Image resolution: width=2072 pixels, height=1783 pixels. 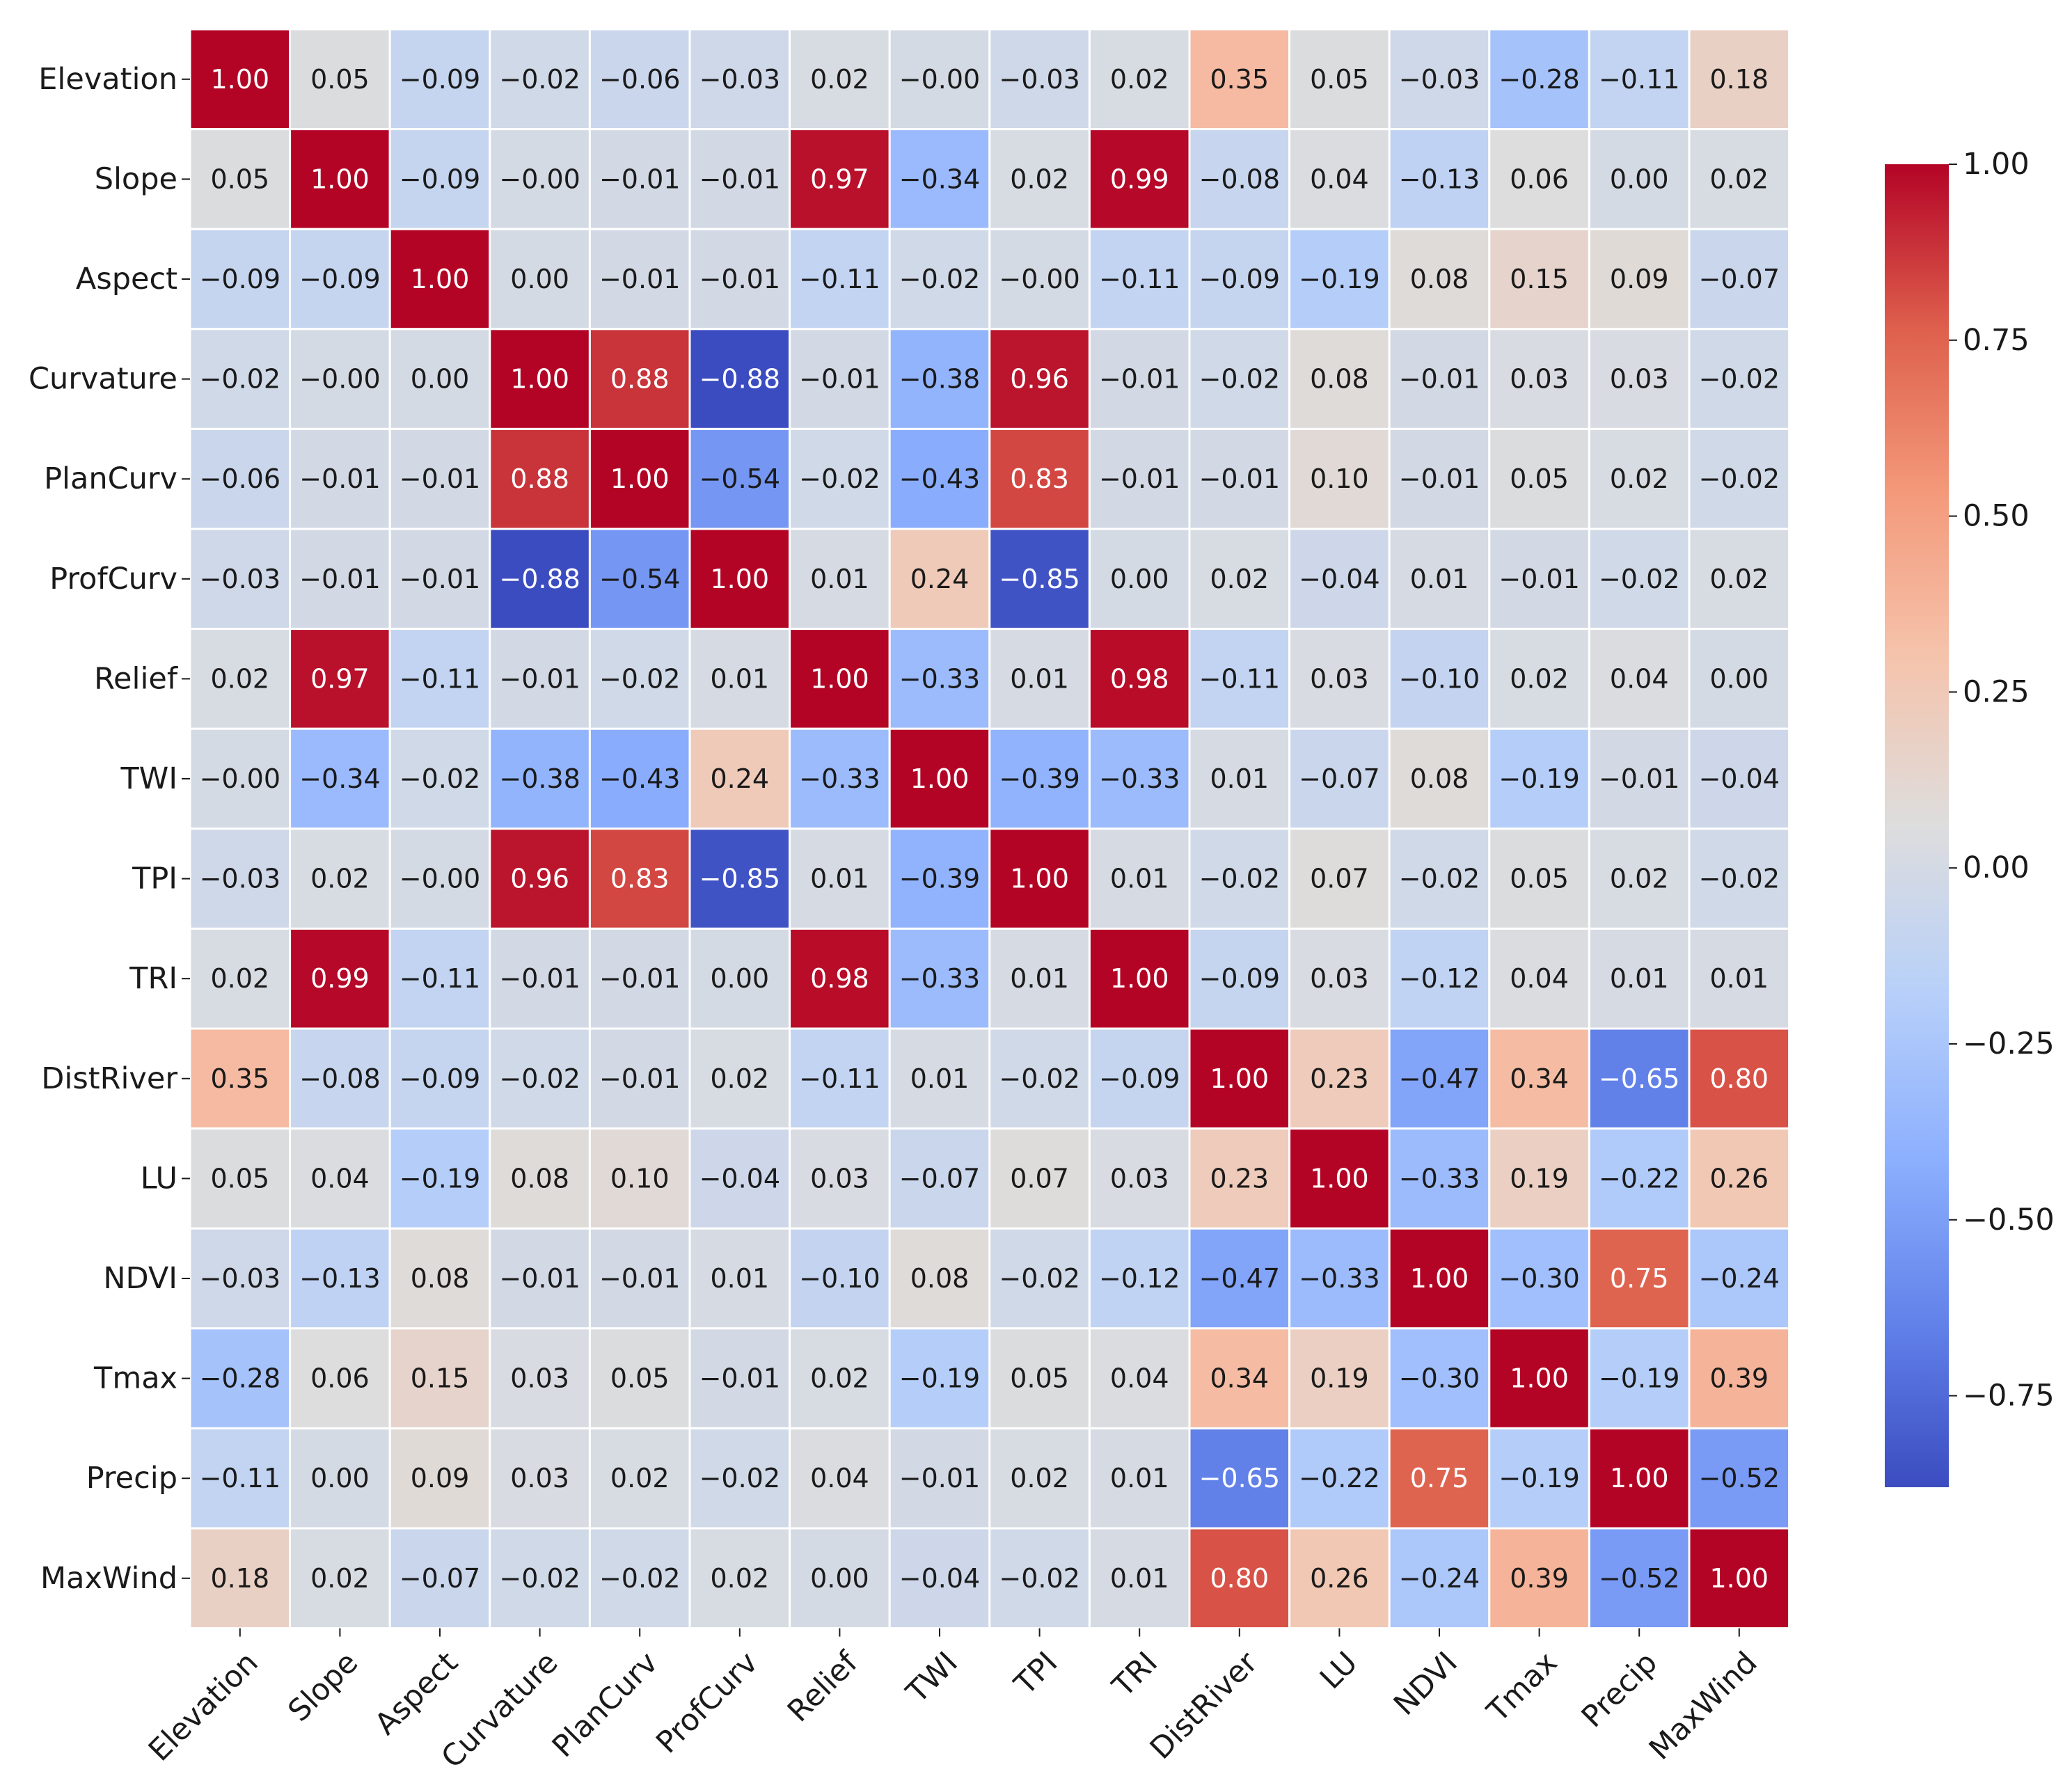 I want to click on heatmap-cell-value: −0.33, so click(x=1139, y=778).